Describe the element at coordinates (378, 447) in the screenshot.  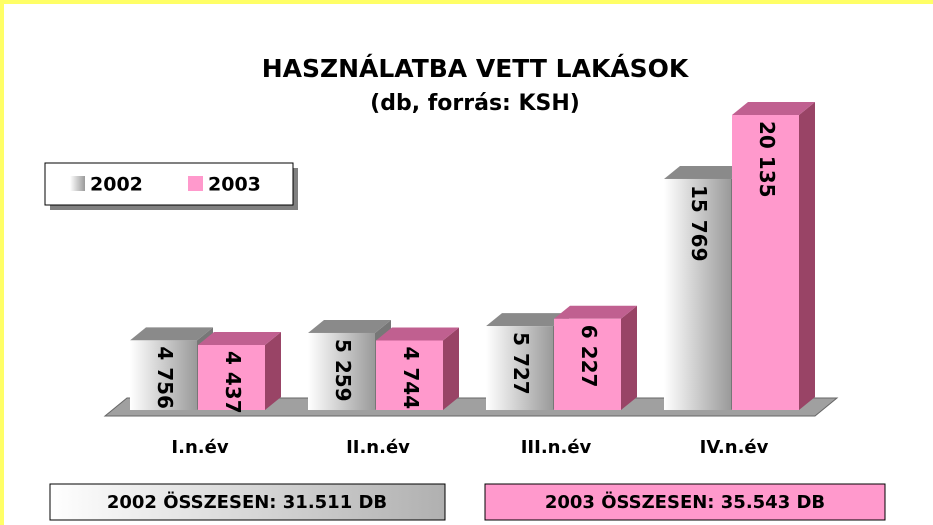
I see `x-tick-label: II.n.év` at that location.